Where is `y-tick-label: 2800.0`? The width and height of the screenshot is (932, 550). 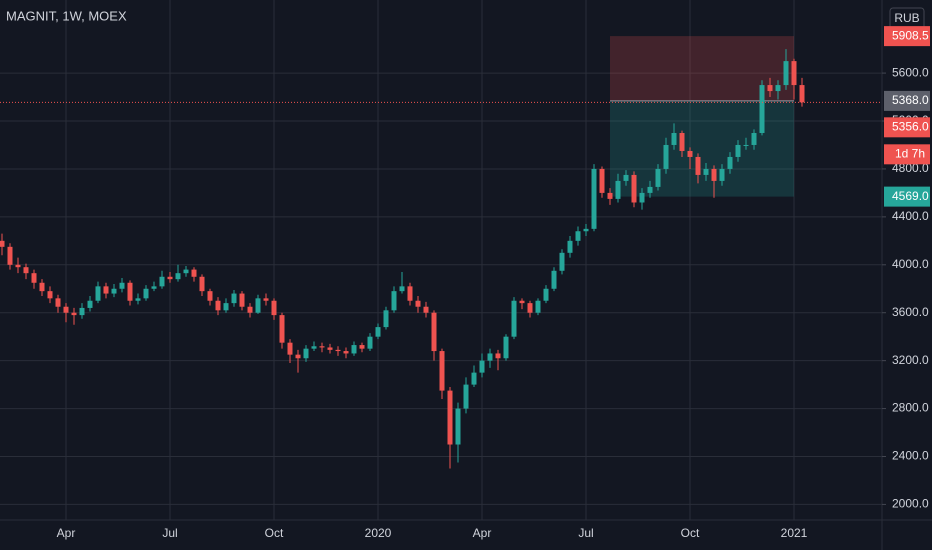
y-tick-label: 2800.0 is located at coordinates (910, 408).